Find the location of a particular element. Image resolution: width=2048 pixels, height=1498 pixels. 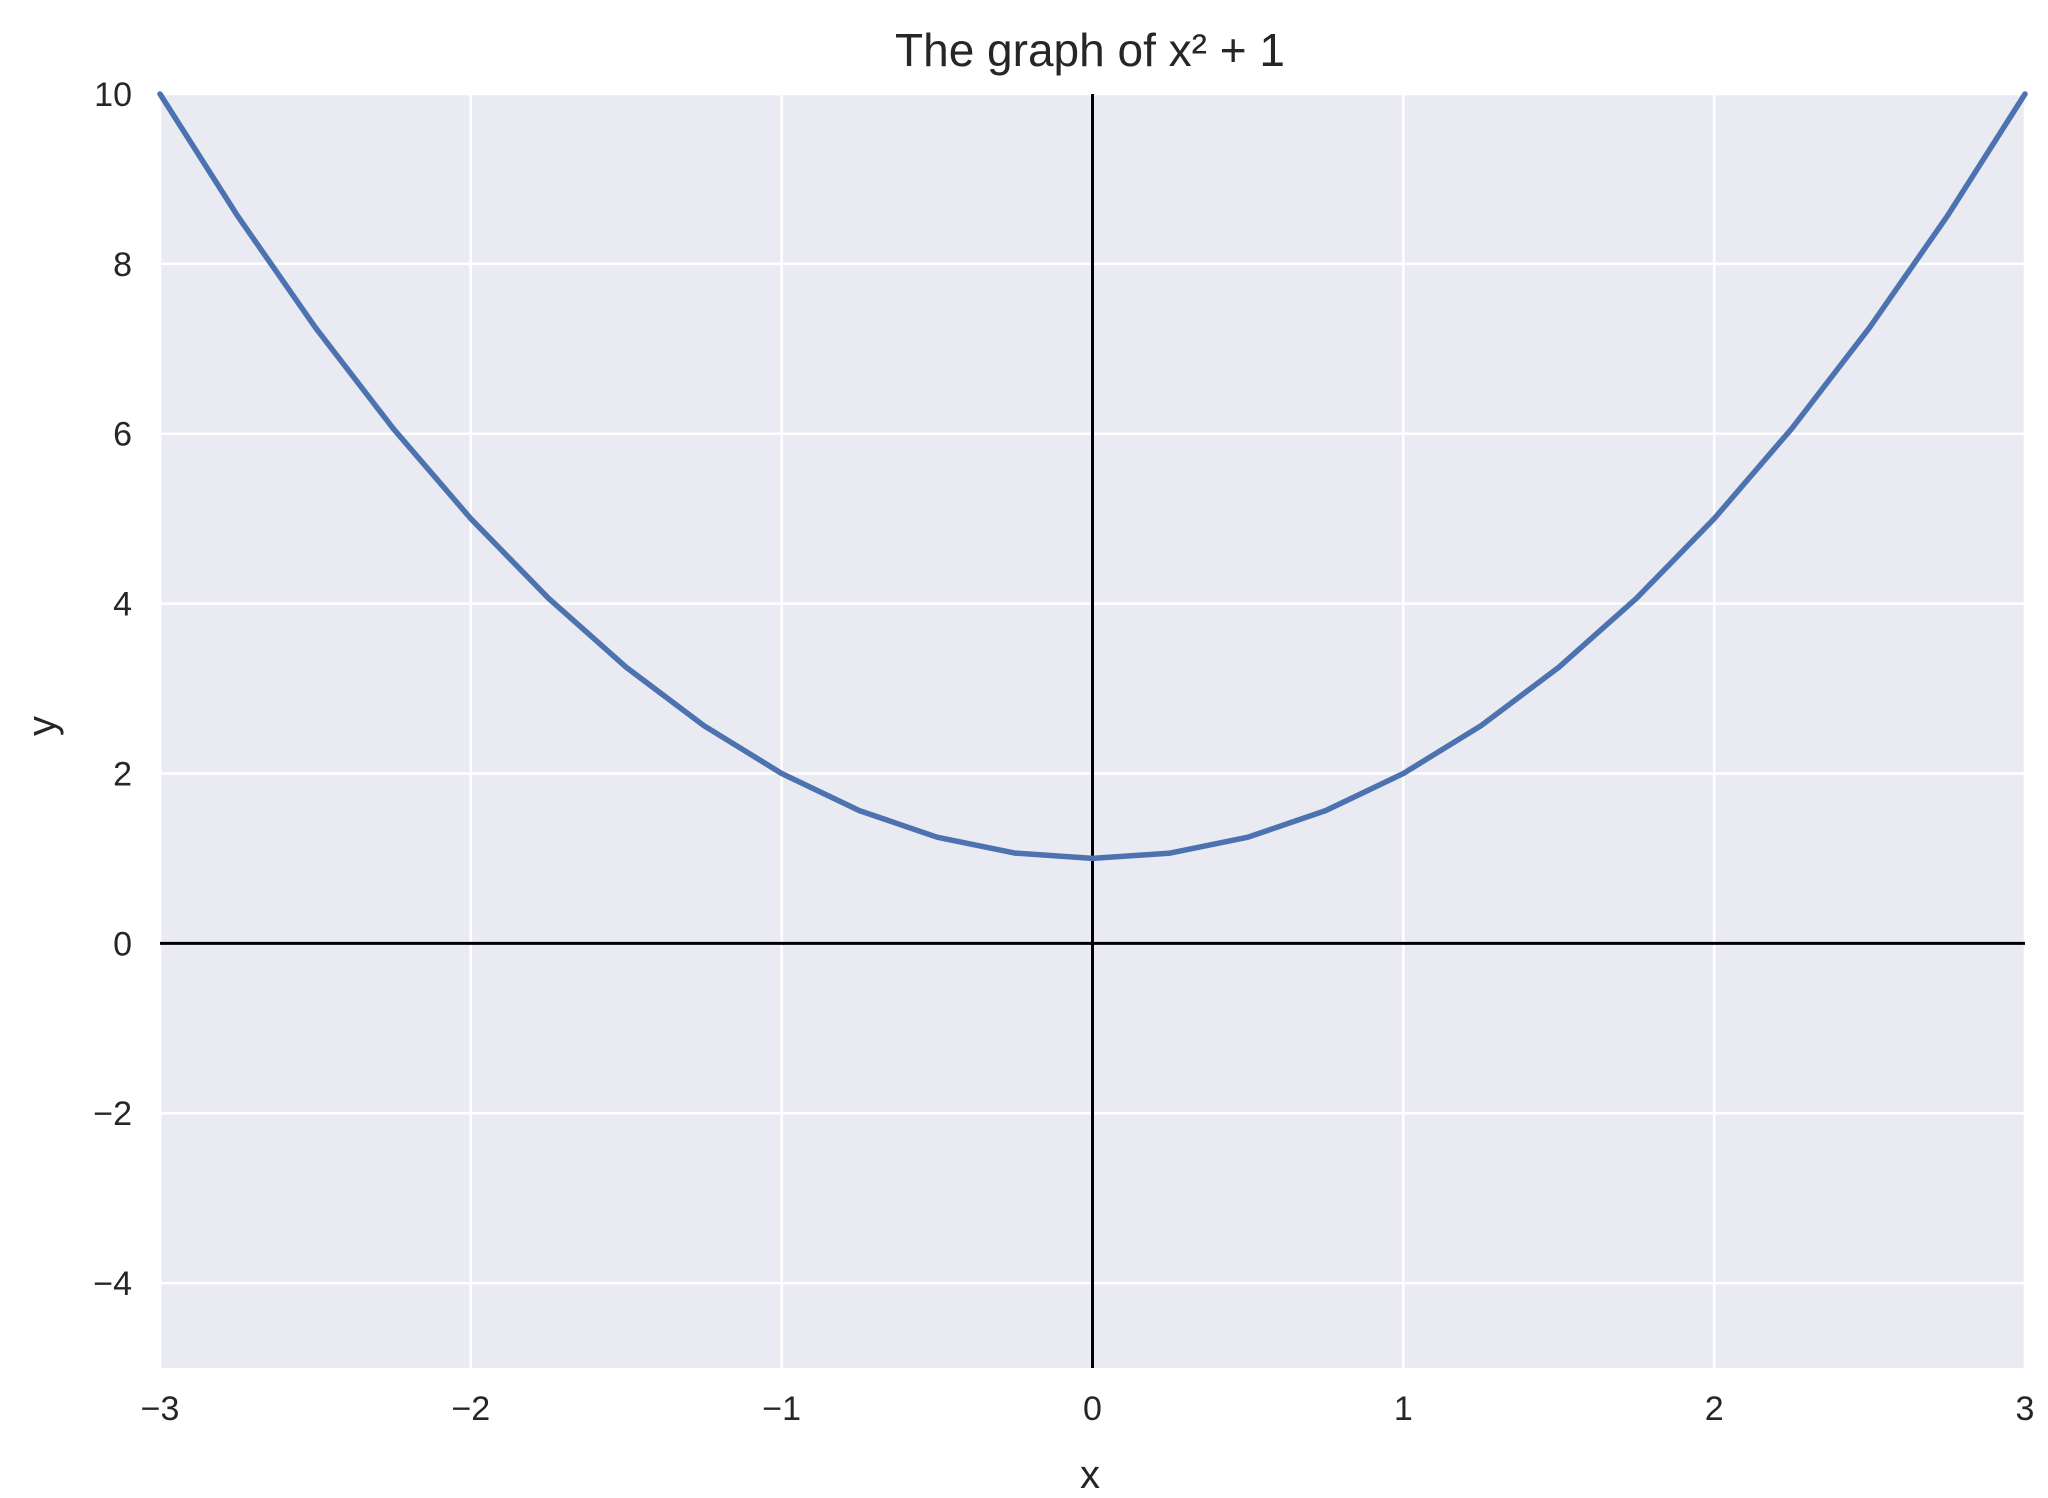

x-axis-label: x is located at coordinates (1090, 1475).